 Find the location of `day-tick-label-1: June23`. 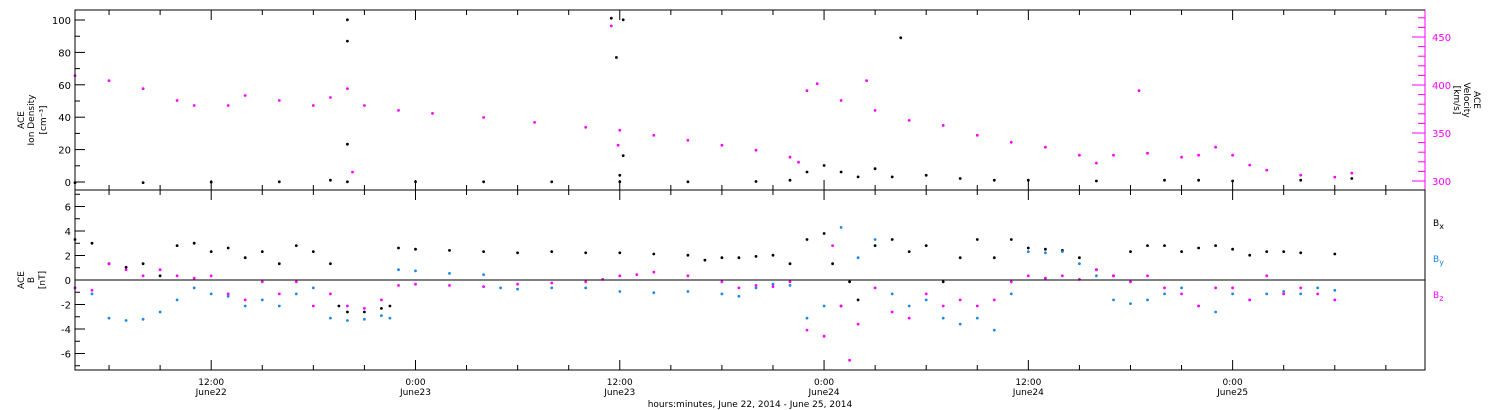

day-tick-label-1: June23 is located at coordinates (415, 393).